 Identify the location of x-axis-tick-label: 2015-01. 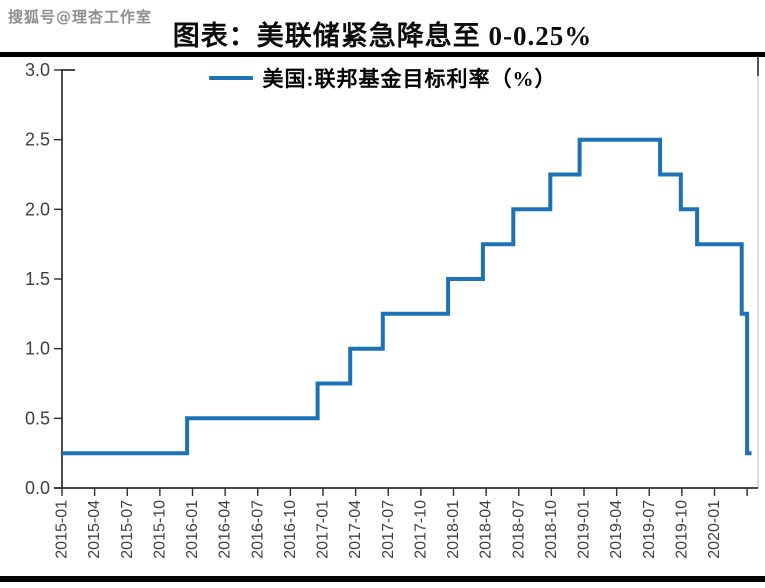
(62, 529).